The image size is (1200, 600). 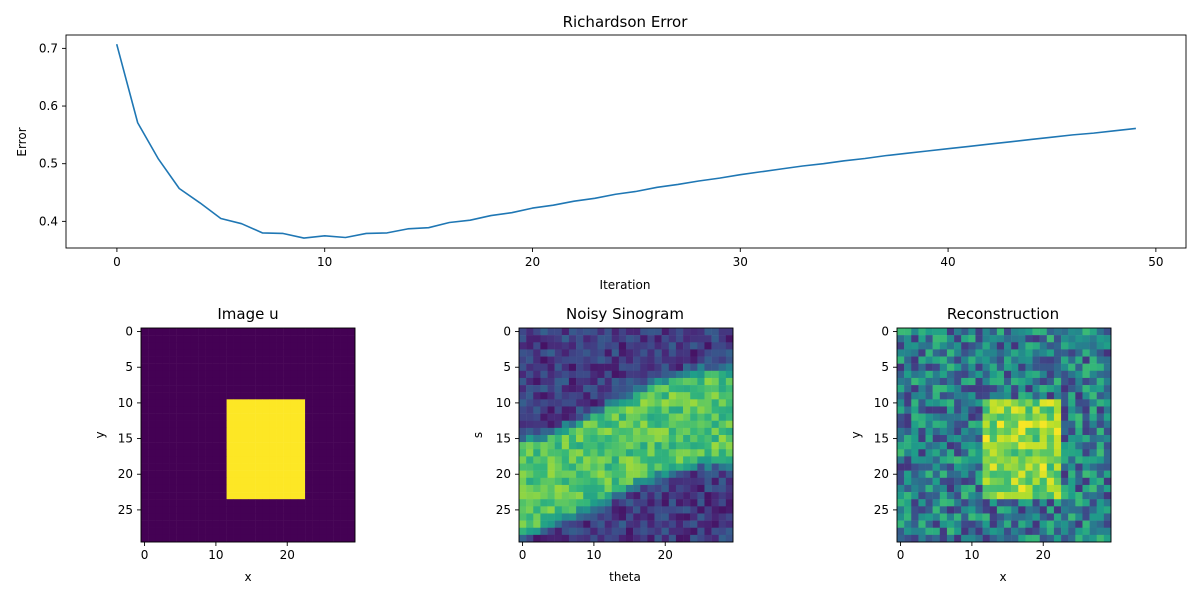 I want to click on y-tick-label: 5, so click(x=507, y=367).